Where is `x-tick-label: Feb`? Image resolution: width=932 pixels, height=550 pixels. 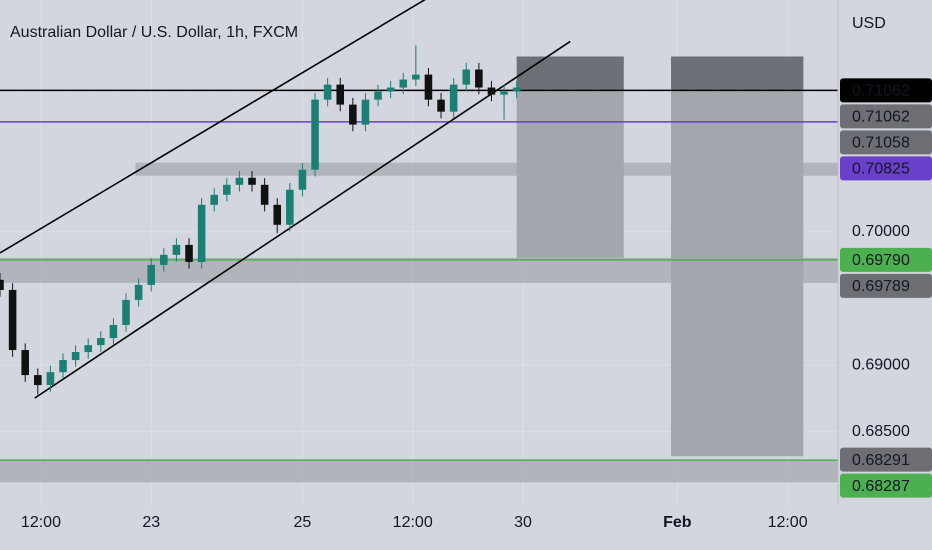
x-tick-label: Feb is located at coordinates (677, 522).